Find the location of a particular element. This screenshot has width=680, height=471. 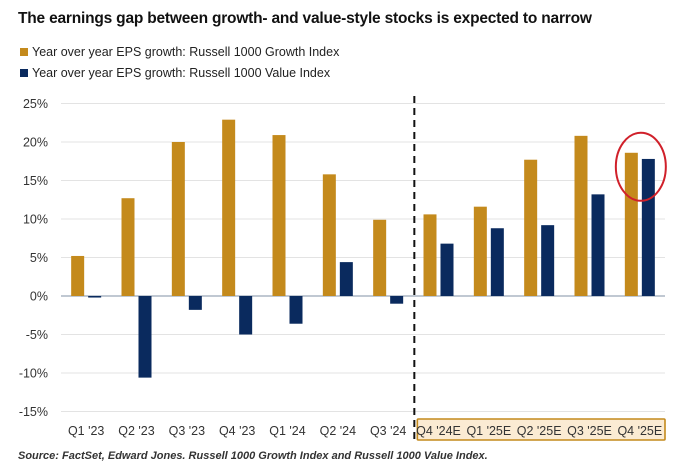

y-tick-label: 20% is located at coordinates (35, 143).